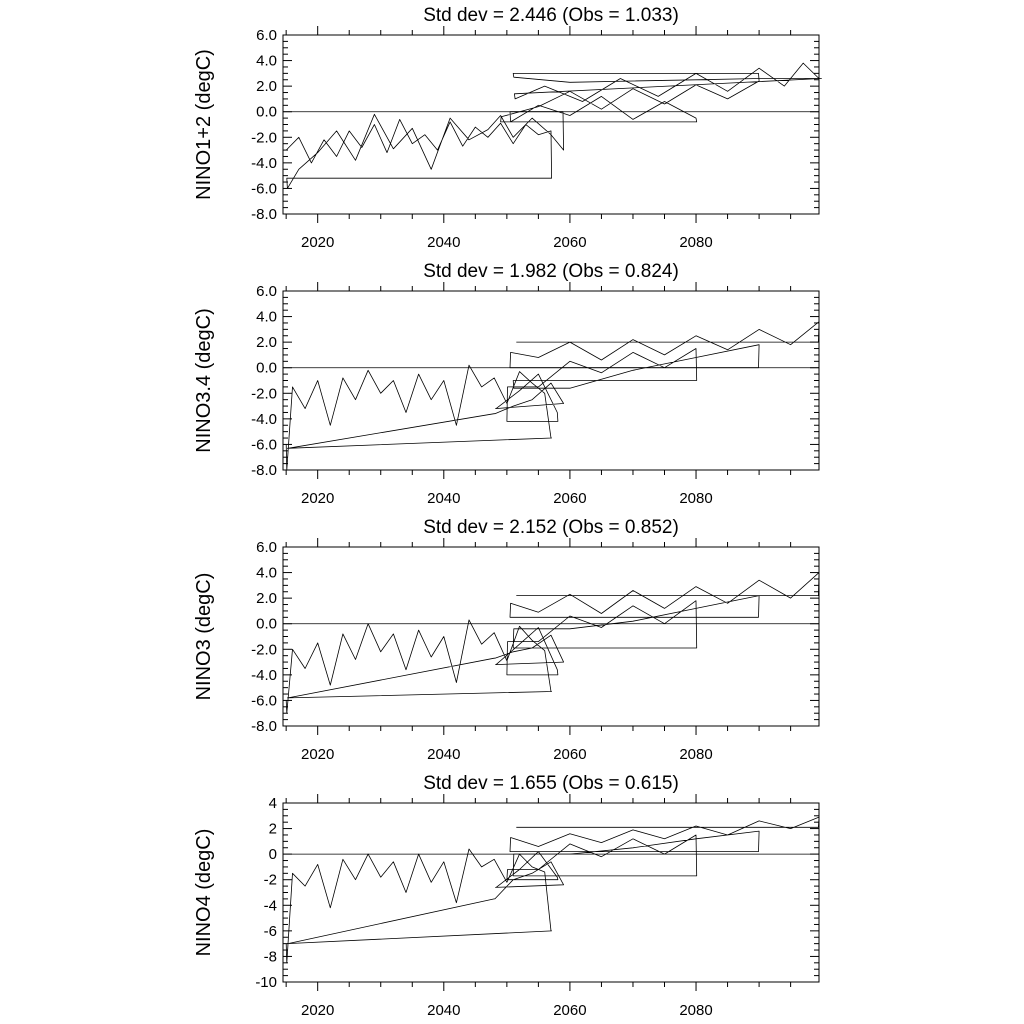  Describe the element at coordinates (270, 956) in the screenshot. I see `y-tick-label: -8` at that location.